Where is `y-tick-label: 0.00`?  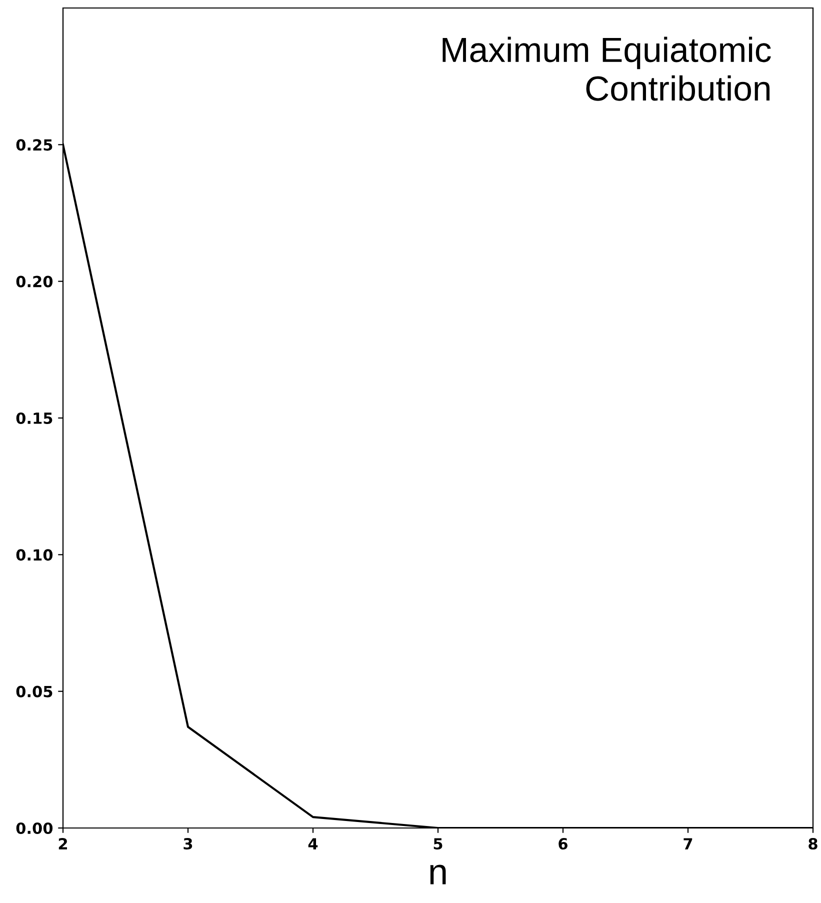
y-tick-label: 0.00 is located at coordinates (34, 828).